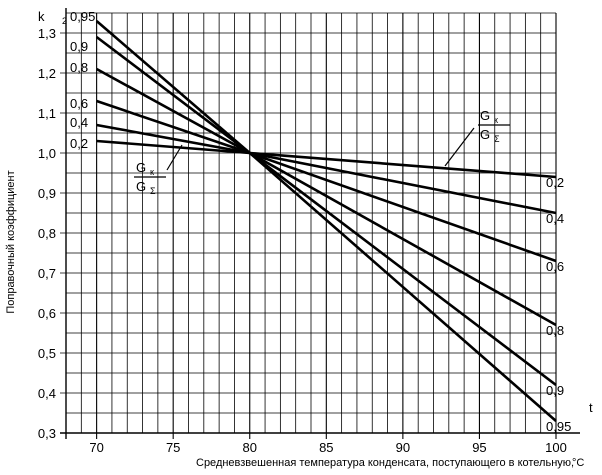 Image resolution: width=602 pixels, height=475 pixels. Describe the element at coordinates (47, 73) in the screenshot. I see `y-tick-label: 1,2` at that location.